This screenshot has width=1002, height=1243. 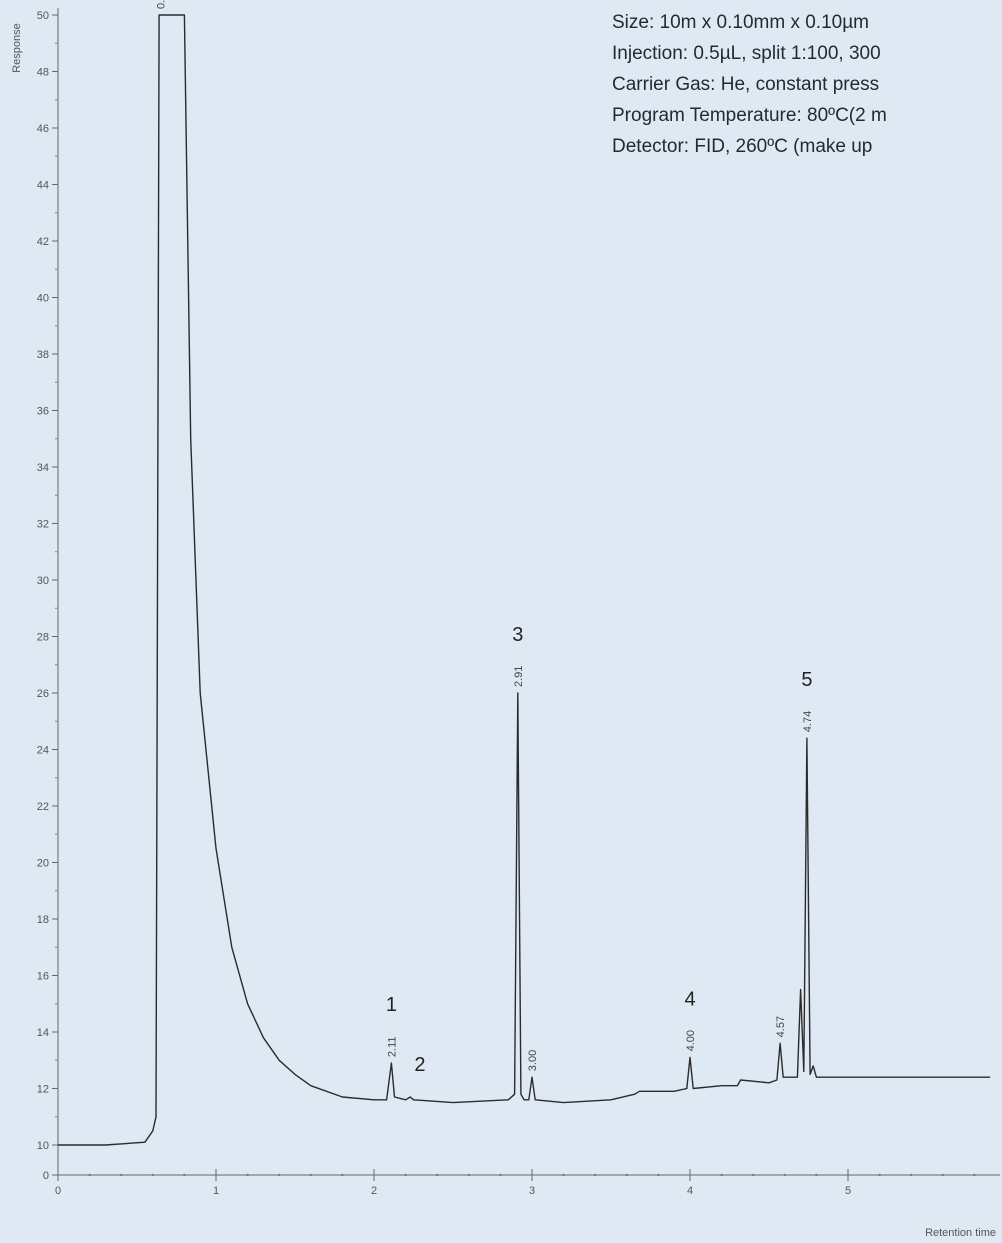 What do you see at coordinates (749, 115) in the screenshot?
I see `condition-program-temperature: Program Temperature: 80ºC(2 m` at bounding box center [749, 115].